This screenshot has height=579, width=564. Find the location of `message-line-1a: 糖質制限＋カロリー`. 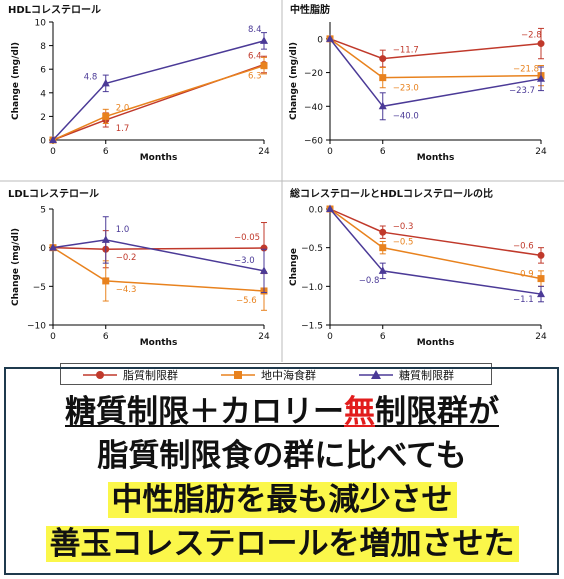

message-line-1a: 糖質制限＋カロリー is located at coordinates (204, 412).